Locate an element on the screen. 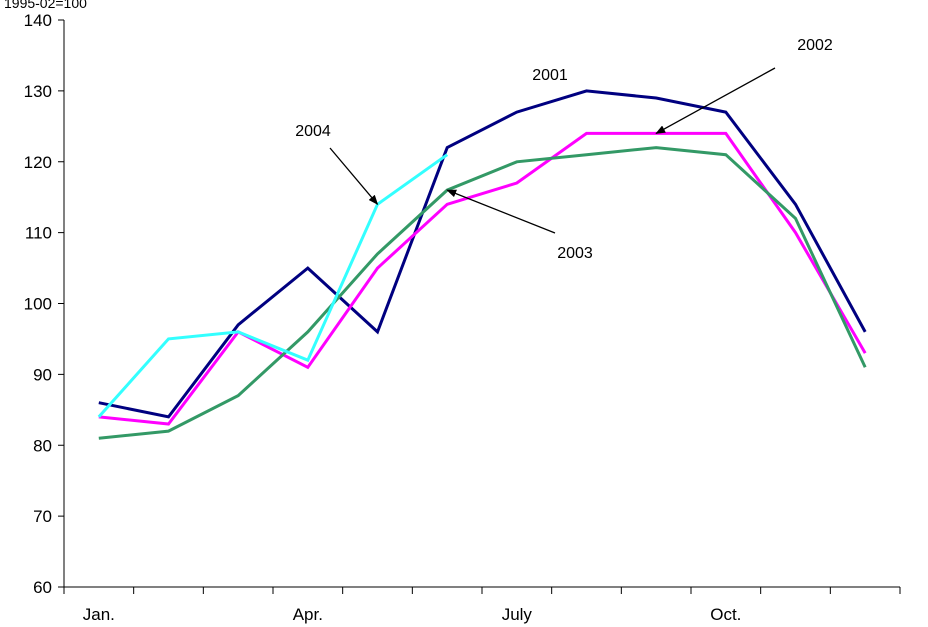 This screenshot has width=928, height=627. annotation-arrow-2004 is located at coordinates (354, 176).